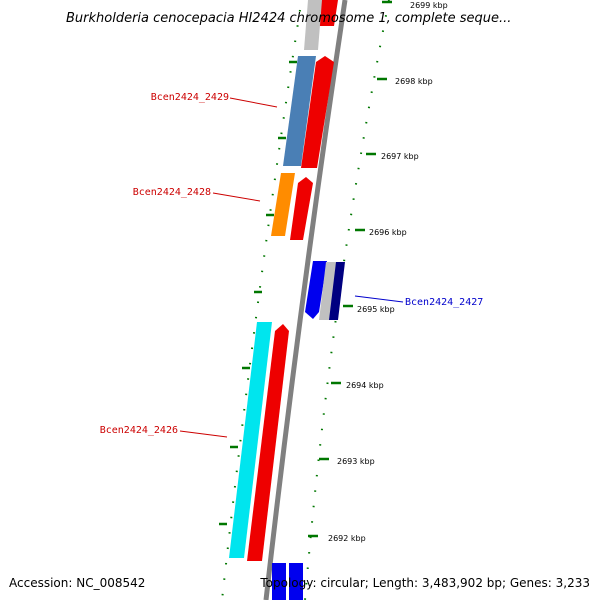  I want to click on gene-label-bcen2424-2426: Bcen2424_2426, so click(139, 430).